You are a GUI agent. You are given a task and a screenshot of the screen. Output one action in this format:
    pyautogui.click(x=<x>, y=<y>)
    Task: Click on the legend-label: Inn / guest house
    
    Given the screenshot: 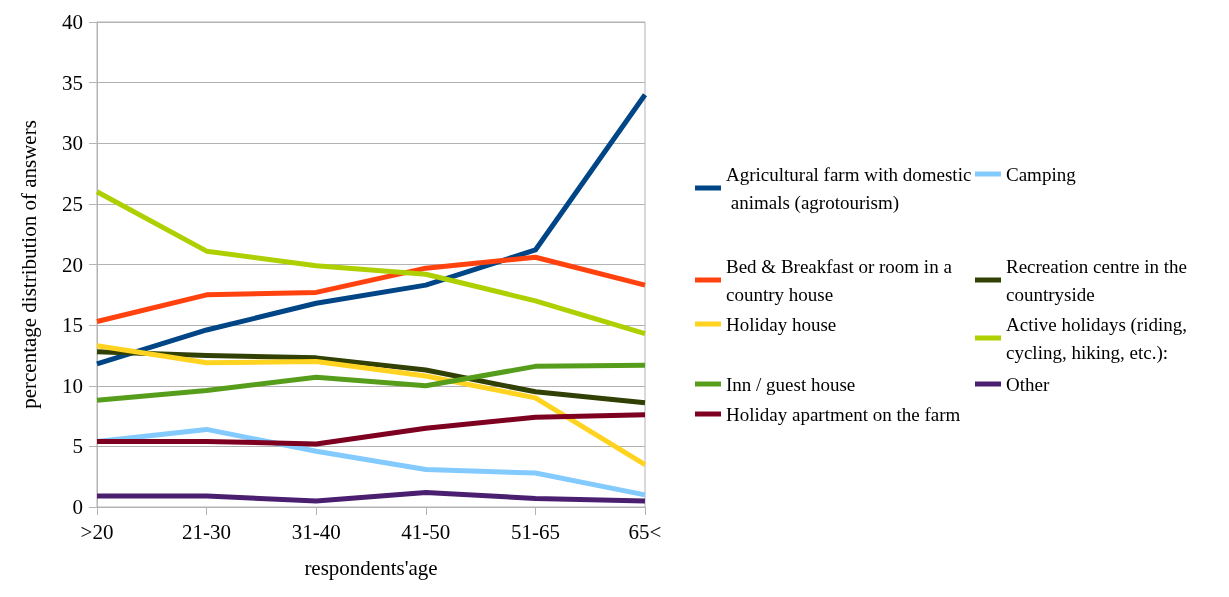 What is the action you would take?
    pyautogui.click(x=791, y=384)
    